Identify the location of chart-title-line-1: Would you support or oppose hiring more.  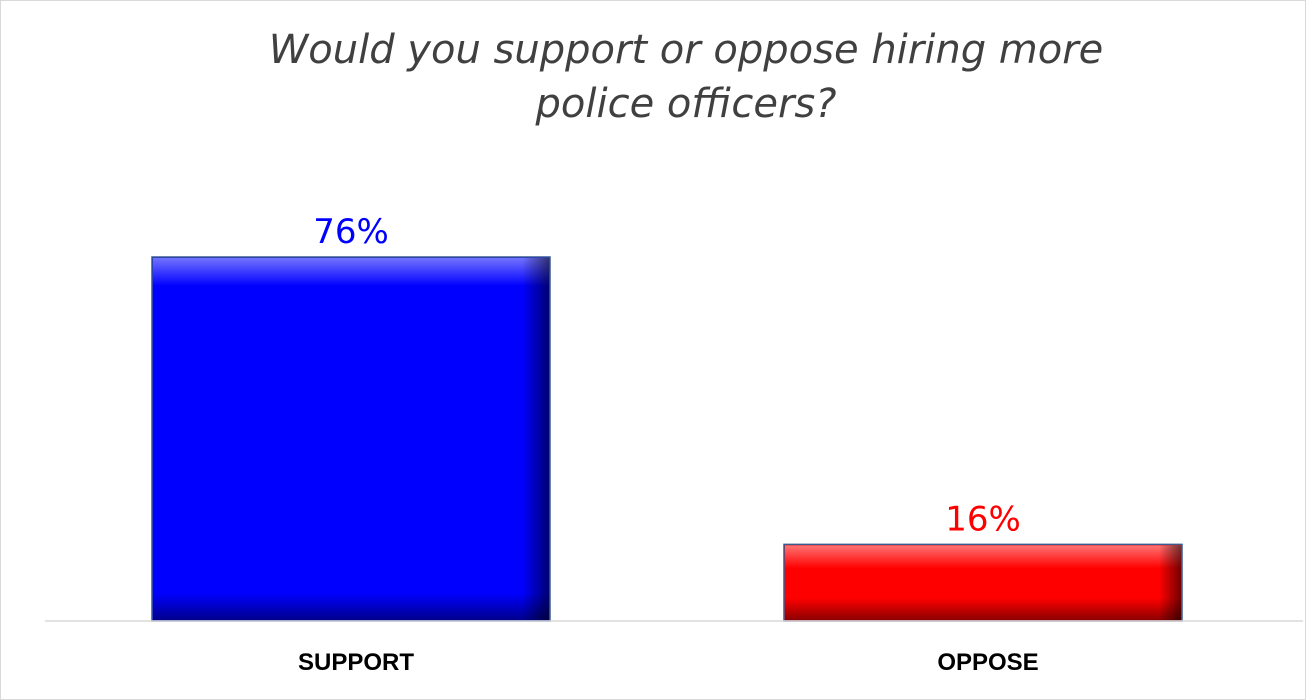
(686, 50).